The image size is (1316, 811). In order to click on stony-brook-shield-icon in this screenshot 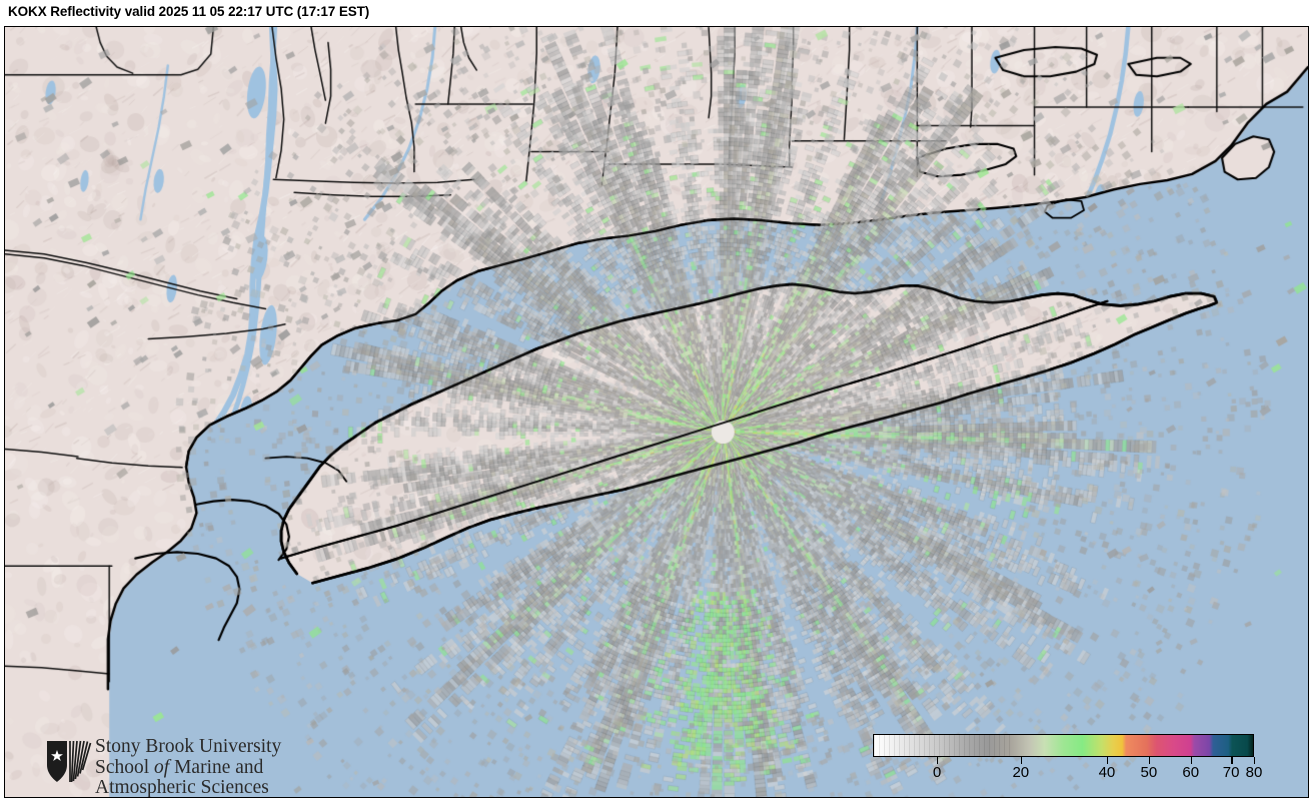, I will do `click(69, 761)`.